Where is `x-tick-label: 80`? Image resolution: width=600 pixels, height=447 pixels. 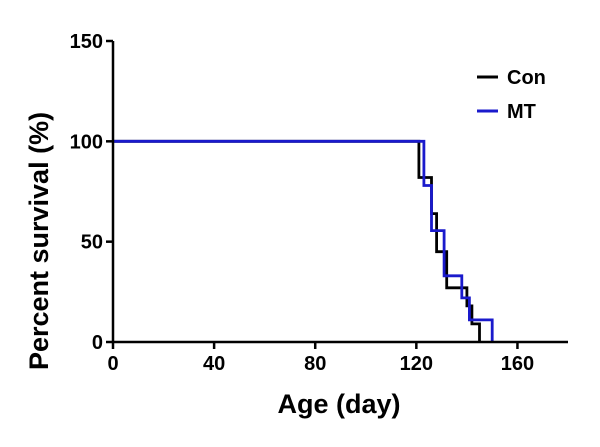
x-tick-label: 80 is located at coordinates (315, 364).